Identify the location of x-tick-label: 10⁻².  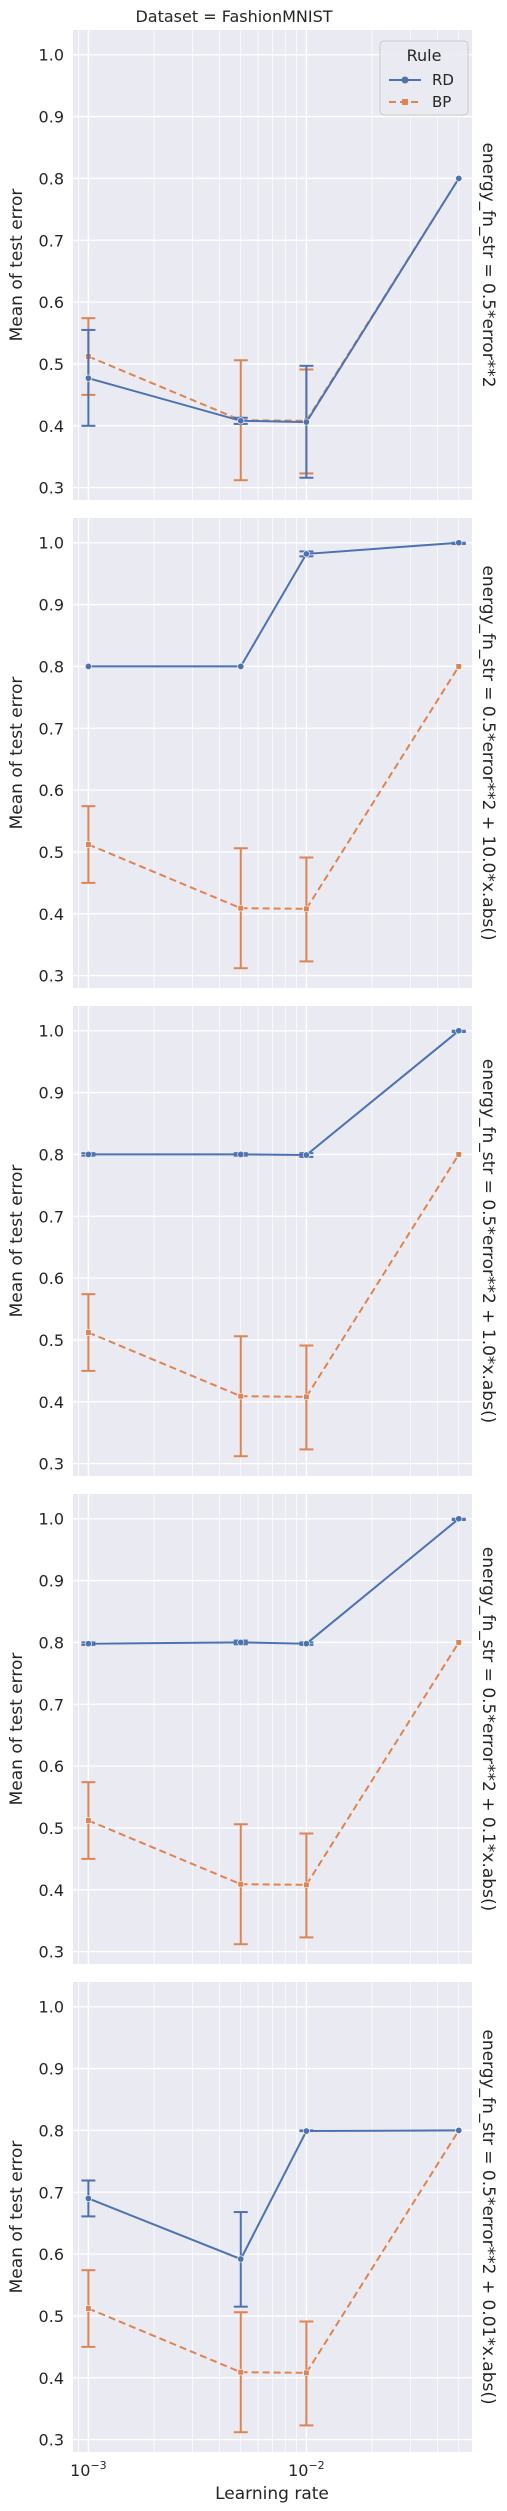
(306, 2469).